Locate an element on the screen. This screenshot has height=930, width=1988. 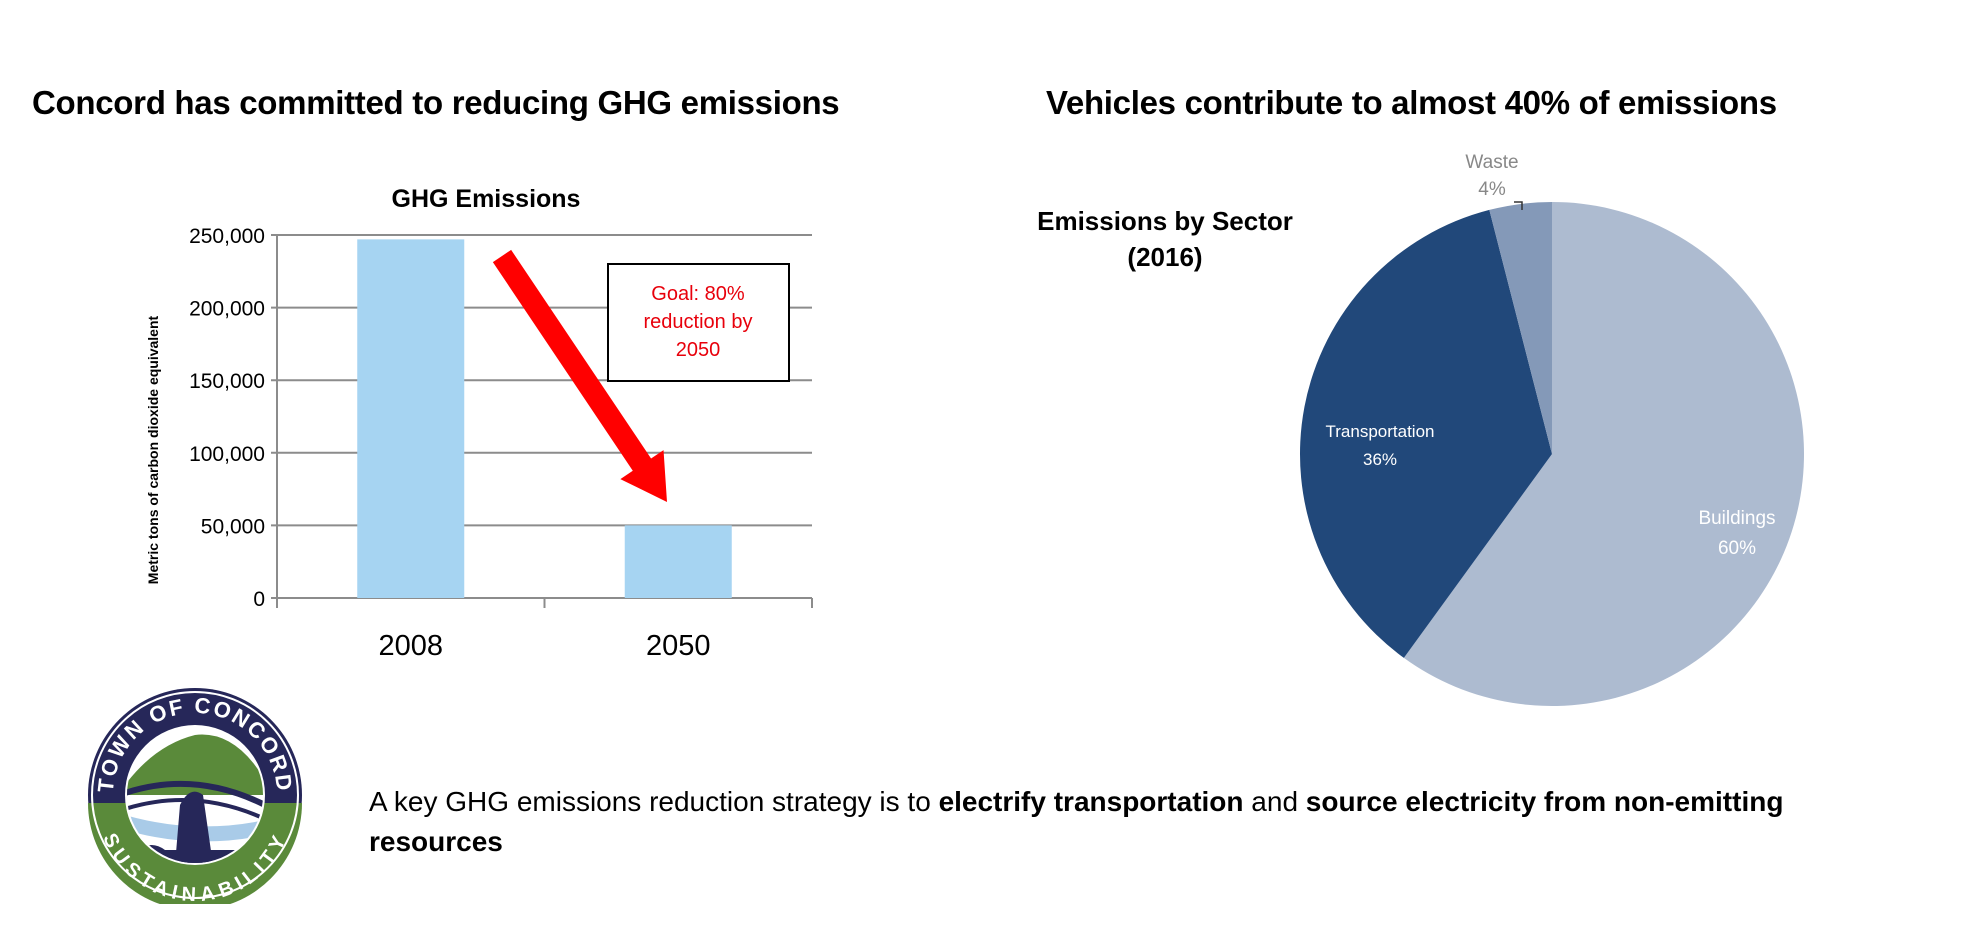
x-tick-label: 2008 is located at coordinates (410, 646).